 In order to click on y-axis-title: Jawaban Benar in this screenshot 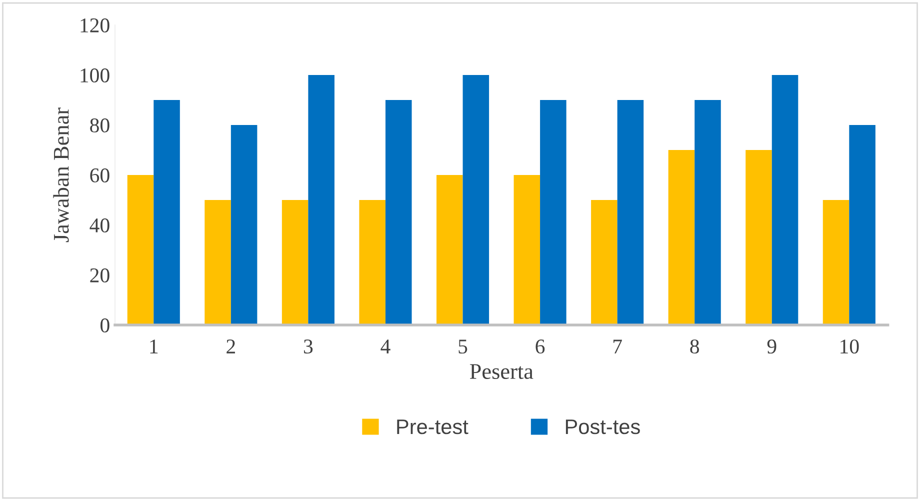, I will do `click(61, 175)`.